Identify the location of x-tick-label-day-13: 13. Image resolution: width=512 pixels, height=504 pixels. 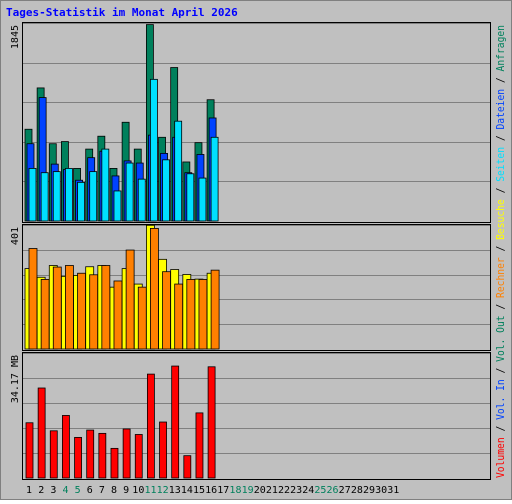
(175, 490).